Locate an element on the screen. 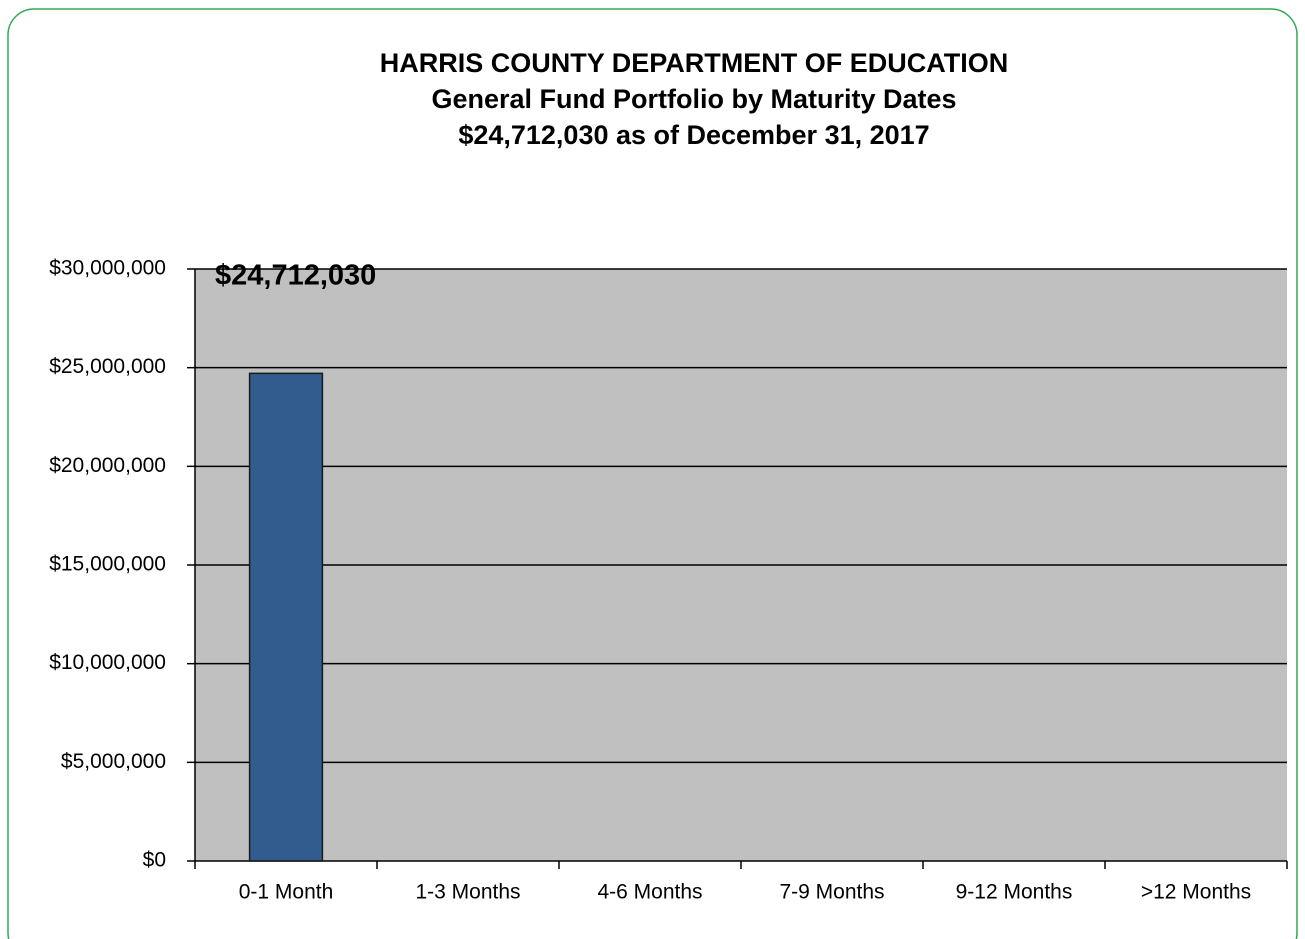  x-tick-label: 9-12 Months is located at coordinates (1014, 892).